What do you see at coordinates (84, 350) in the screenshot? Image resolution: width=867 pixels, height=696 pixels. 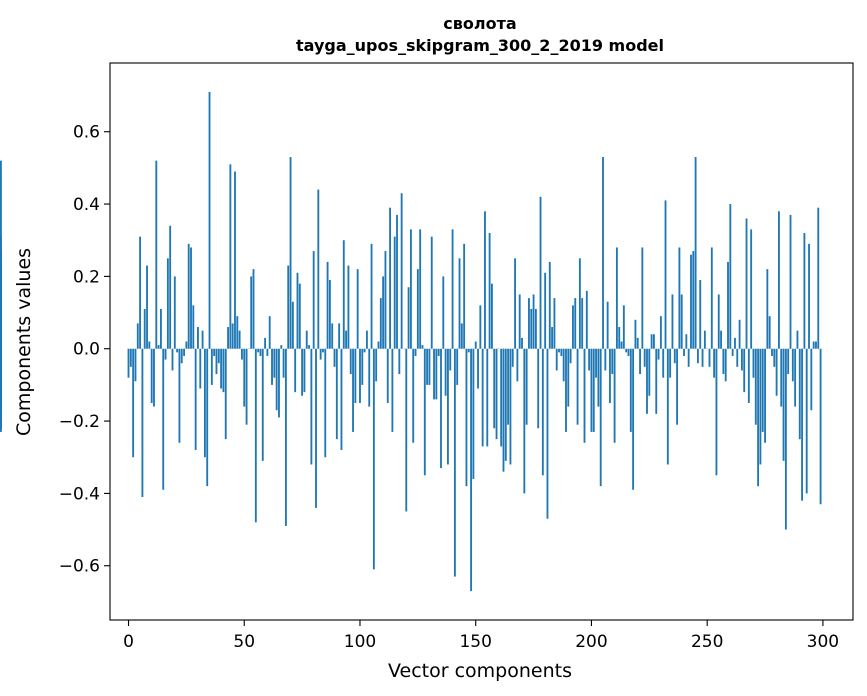 I see `y-axis-ticks: −0.6 −0.4 −0.2 0.0 0.2 0.4 0.6` at bounding box center [84, 350].